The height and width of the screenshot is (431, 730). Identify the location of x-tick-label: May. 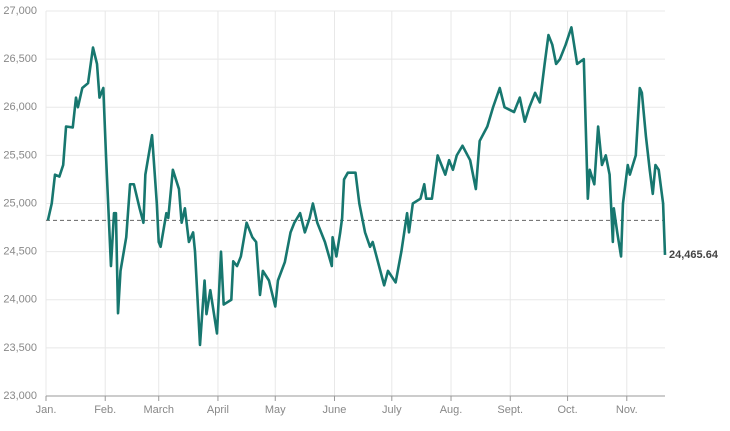
(275, 410).